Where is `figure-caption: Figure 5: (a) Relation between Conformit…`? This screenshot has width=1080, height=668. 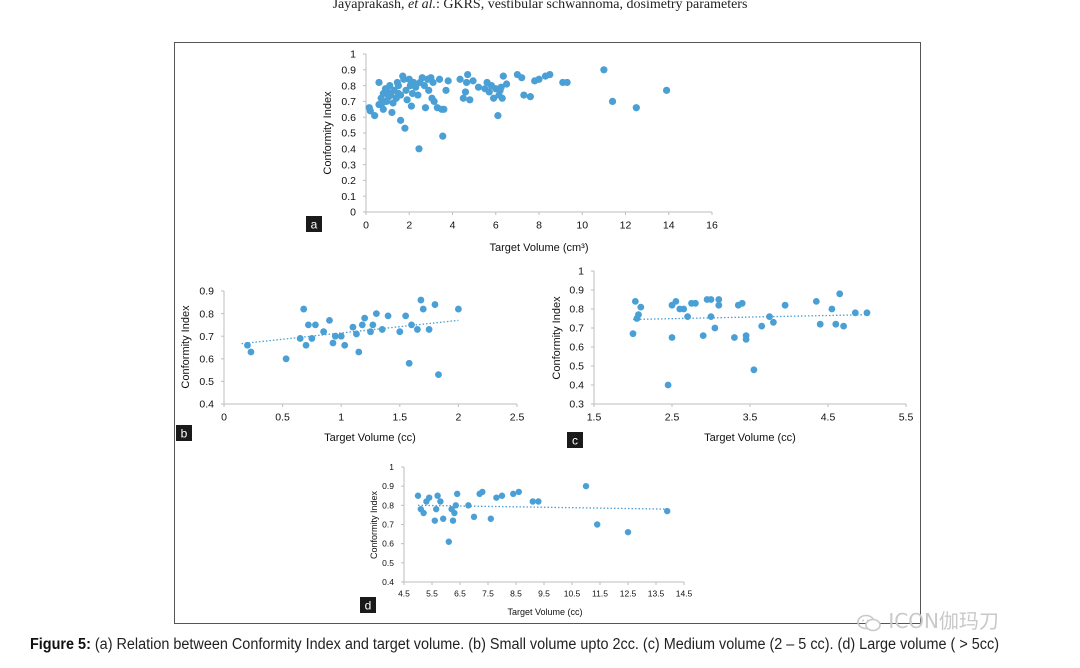 figure-caption: Figure 5: (a) Relation between Conformit… is located at coordinates (515, 645).